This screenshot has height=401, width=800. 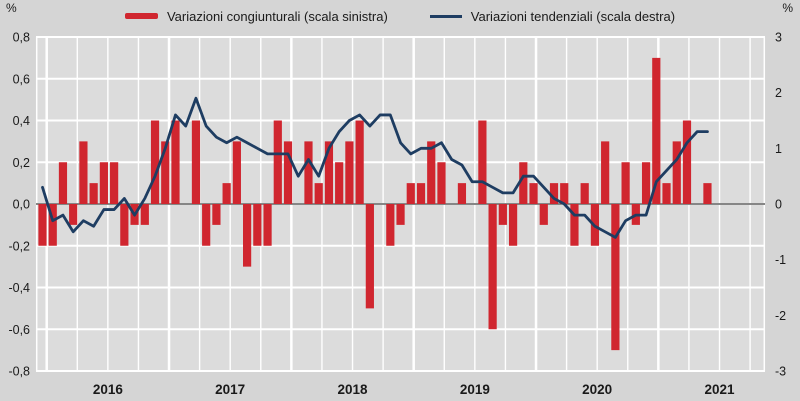 What do you see at coordinates (21, 79) in the screenshot?
I see `axis-tick-label: 0,6` at bounding box center [21, 79].